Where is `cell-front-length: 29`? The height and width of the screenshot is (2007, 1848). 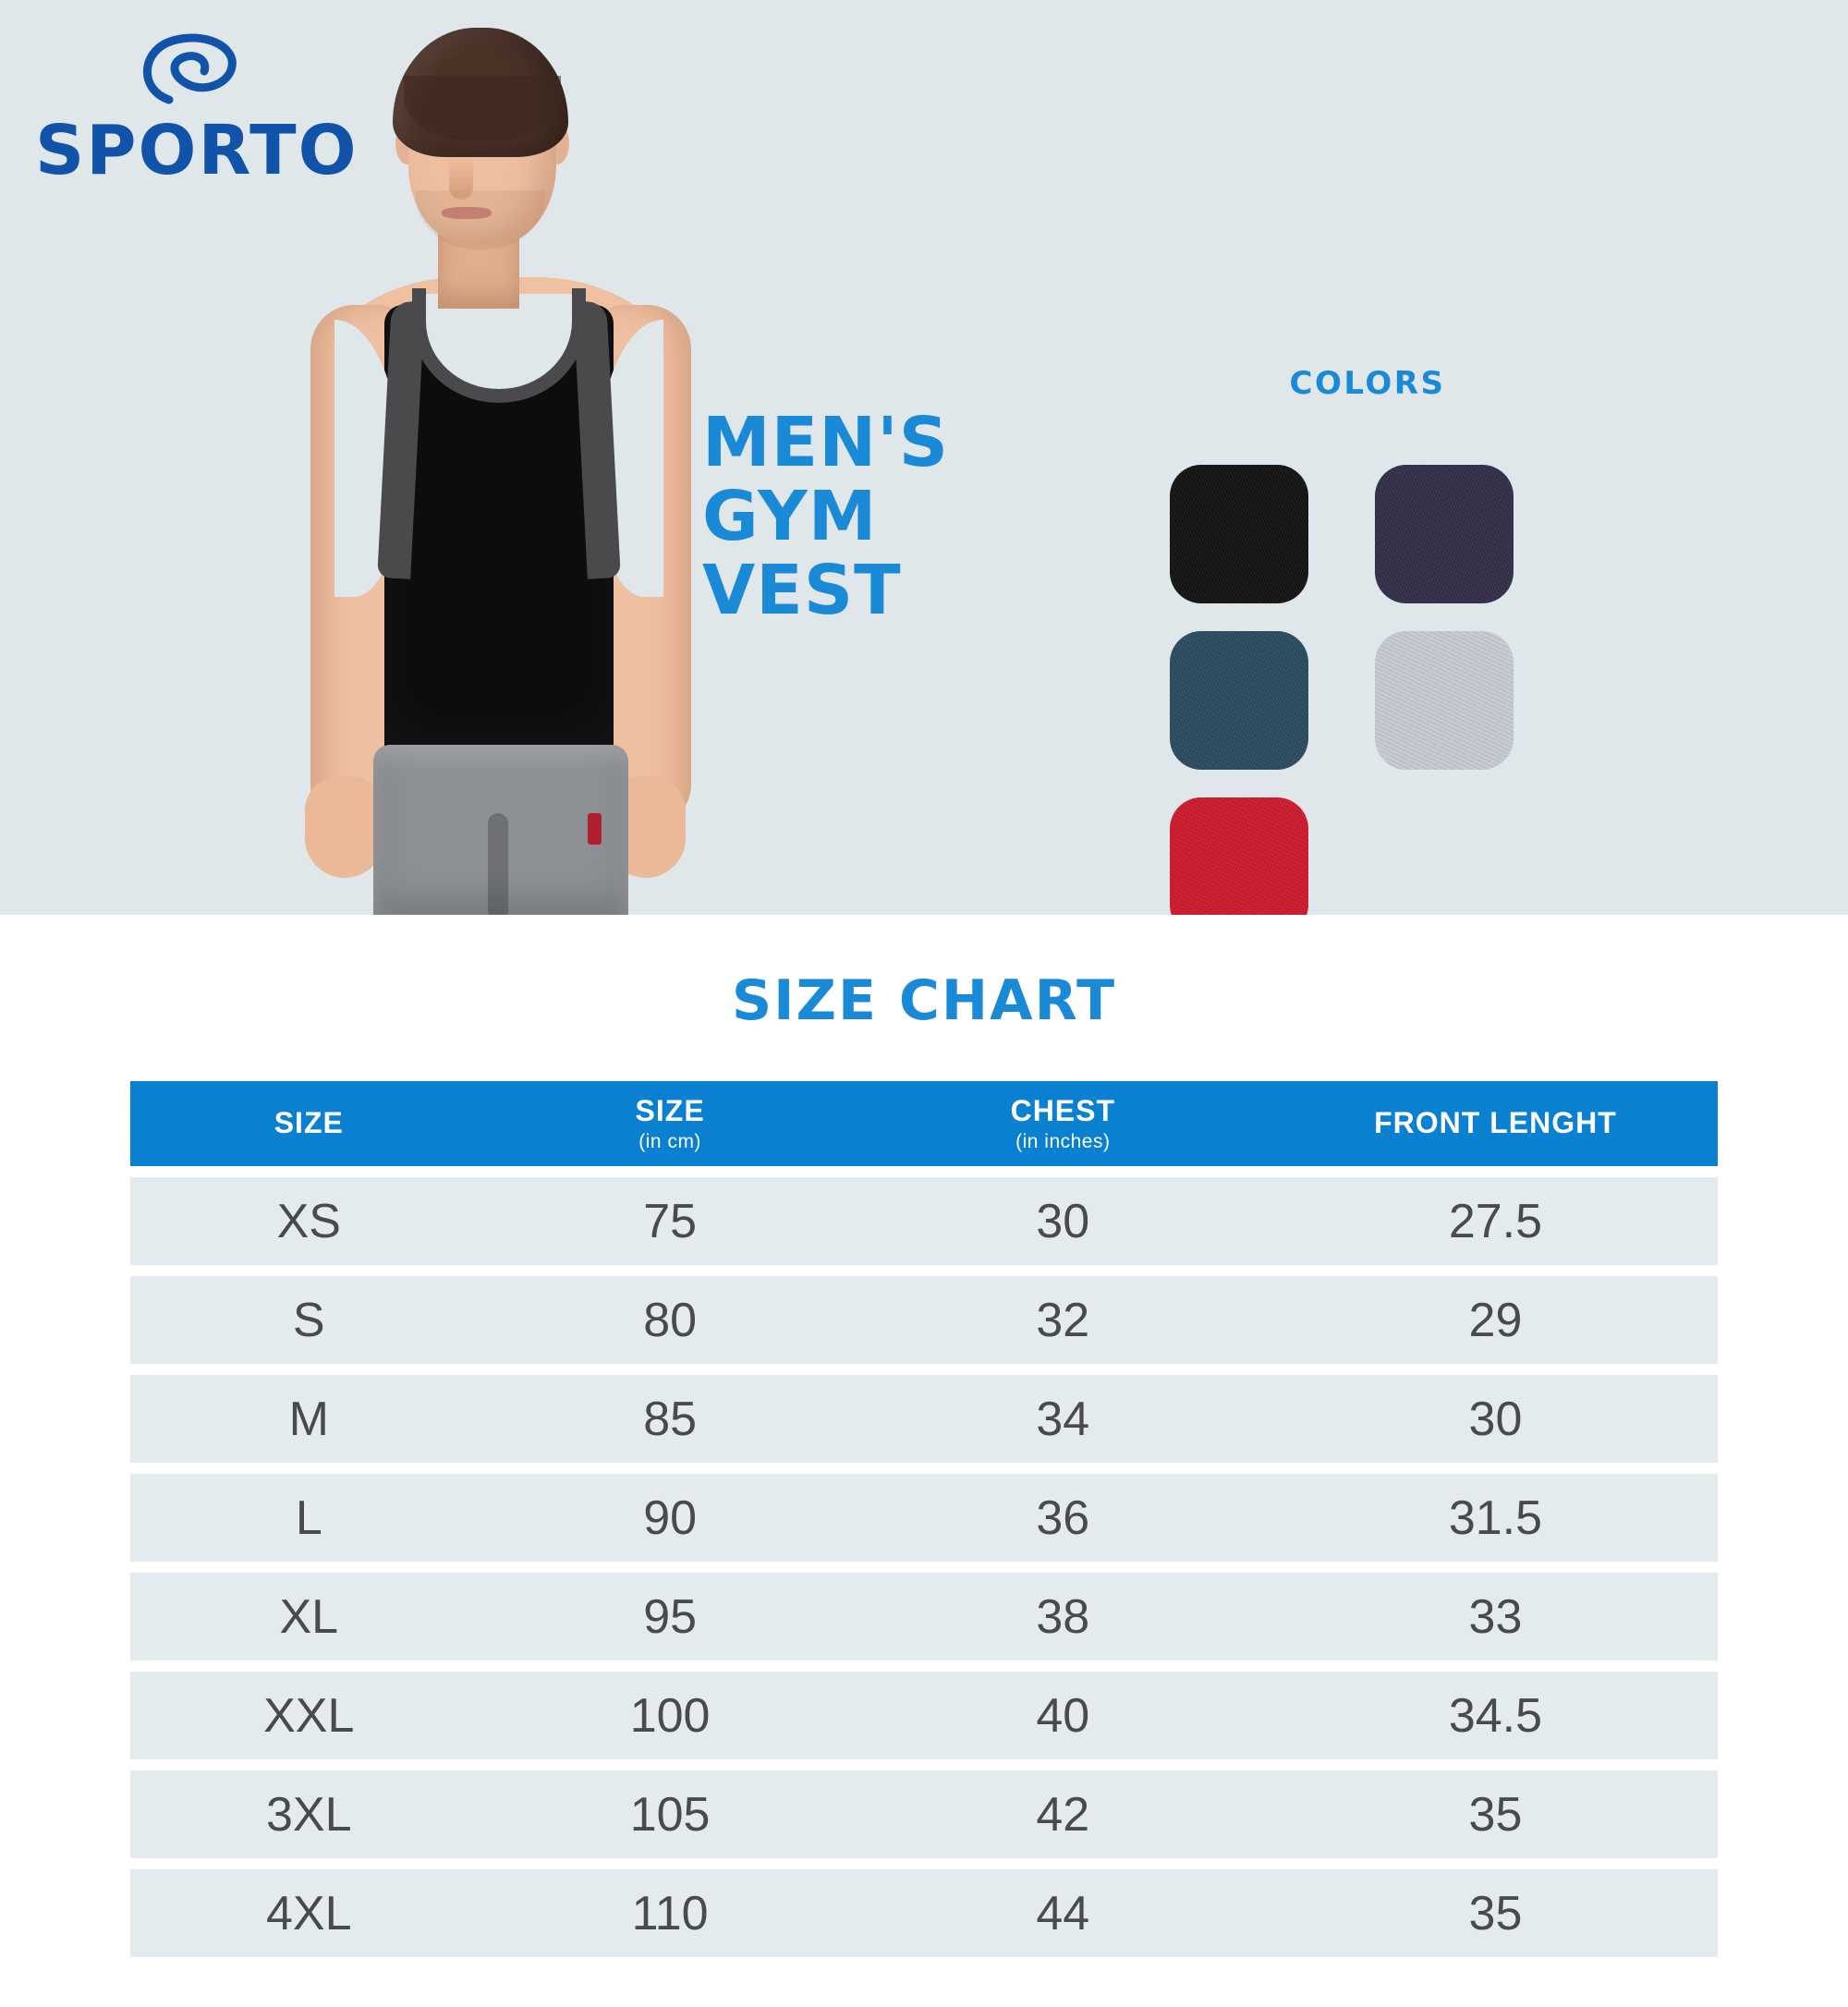
cell-front-length: 29 is located at coordinates (1496, 1320).